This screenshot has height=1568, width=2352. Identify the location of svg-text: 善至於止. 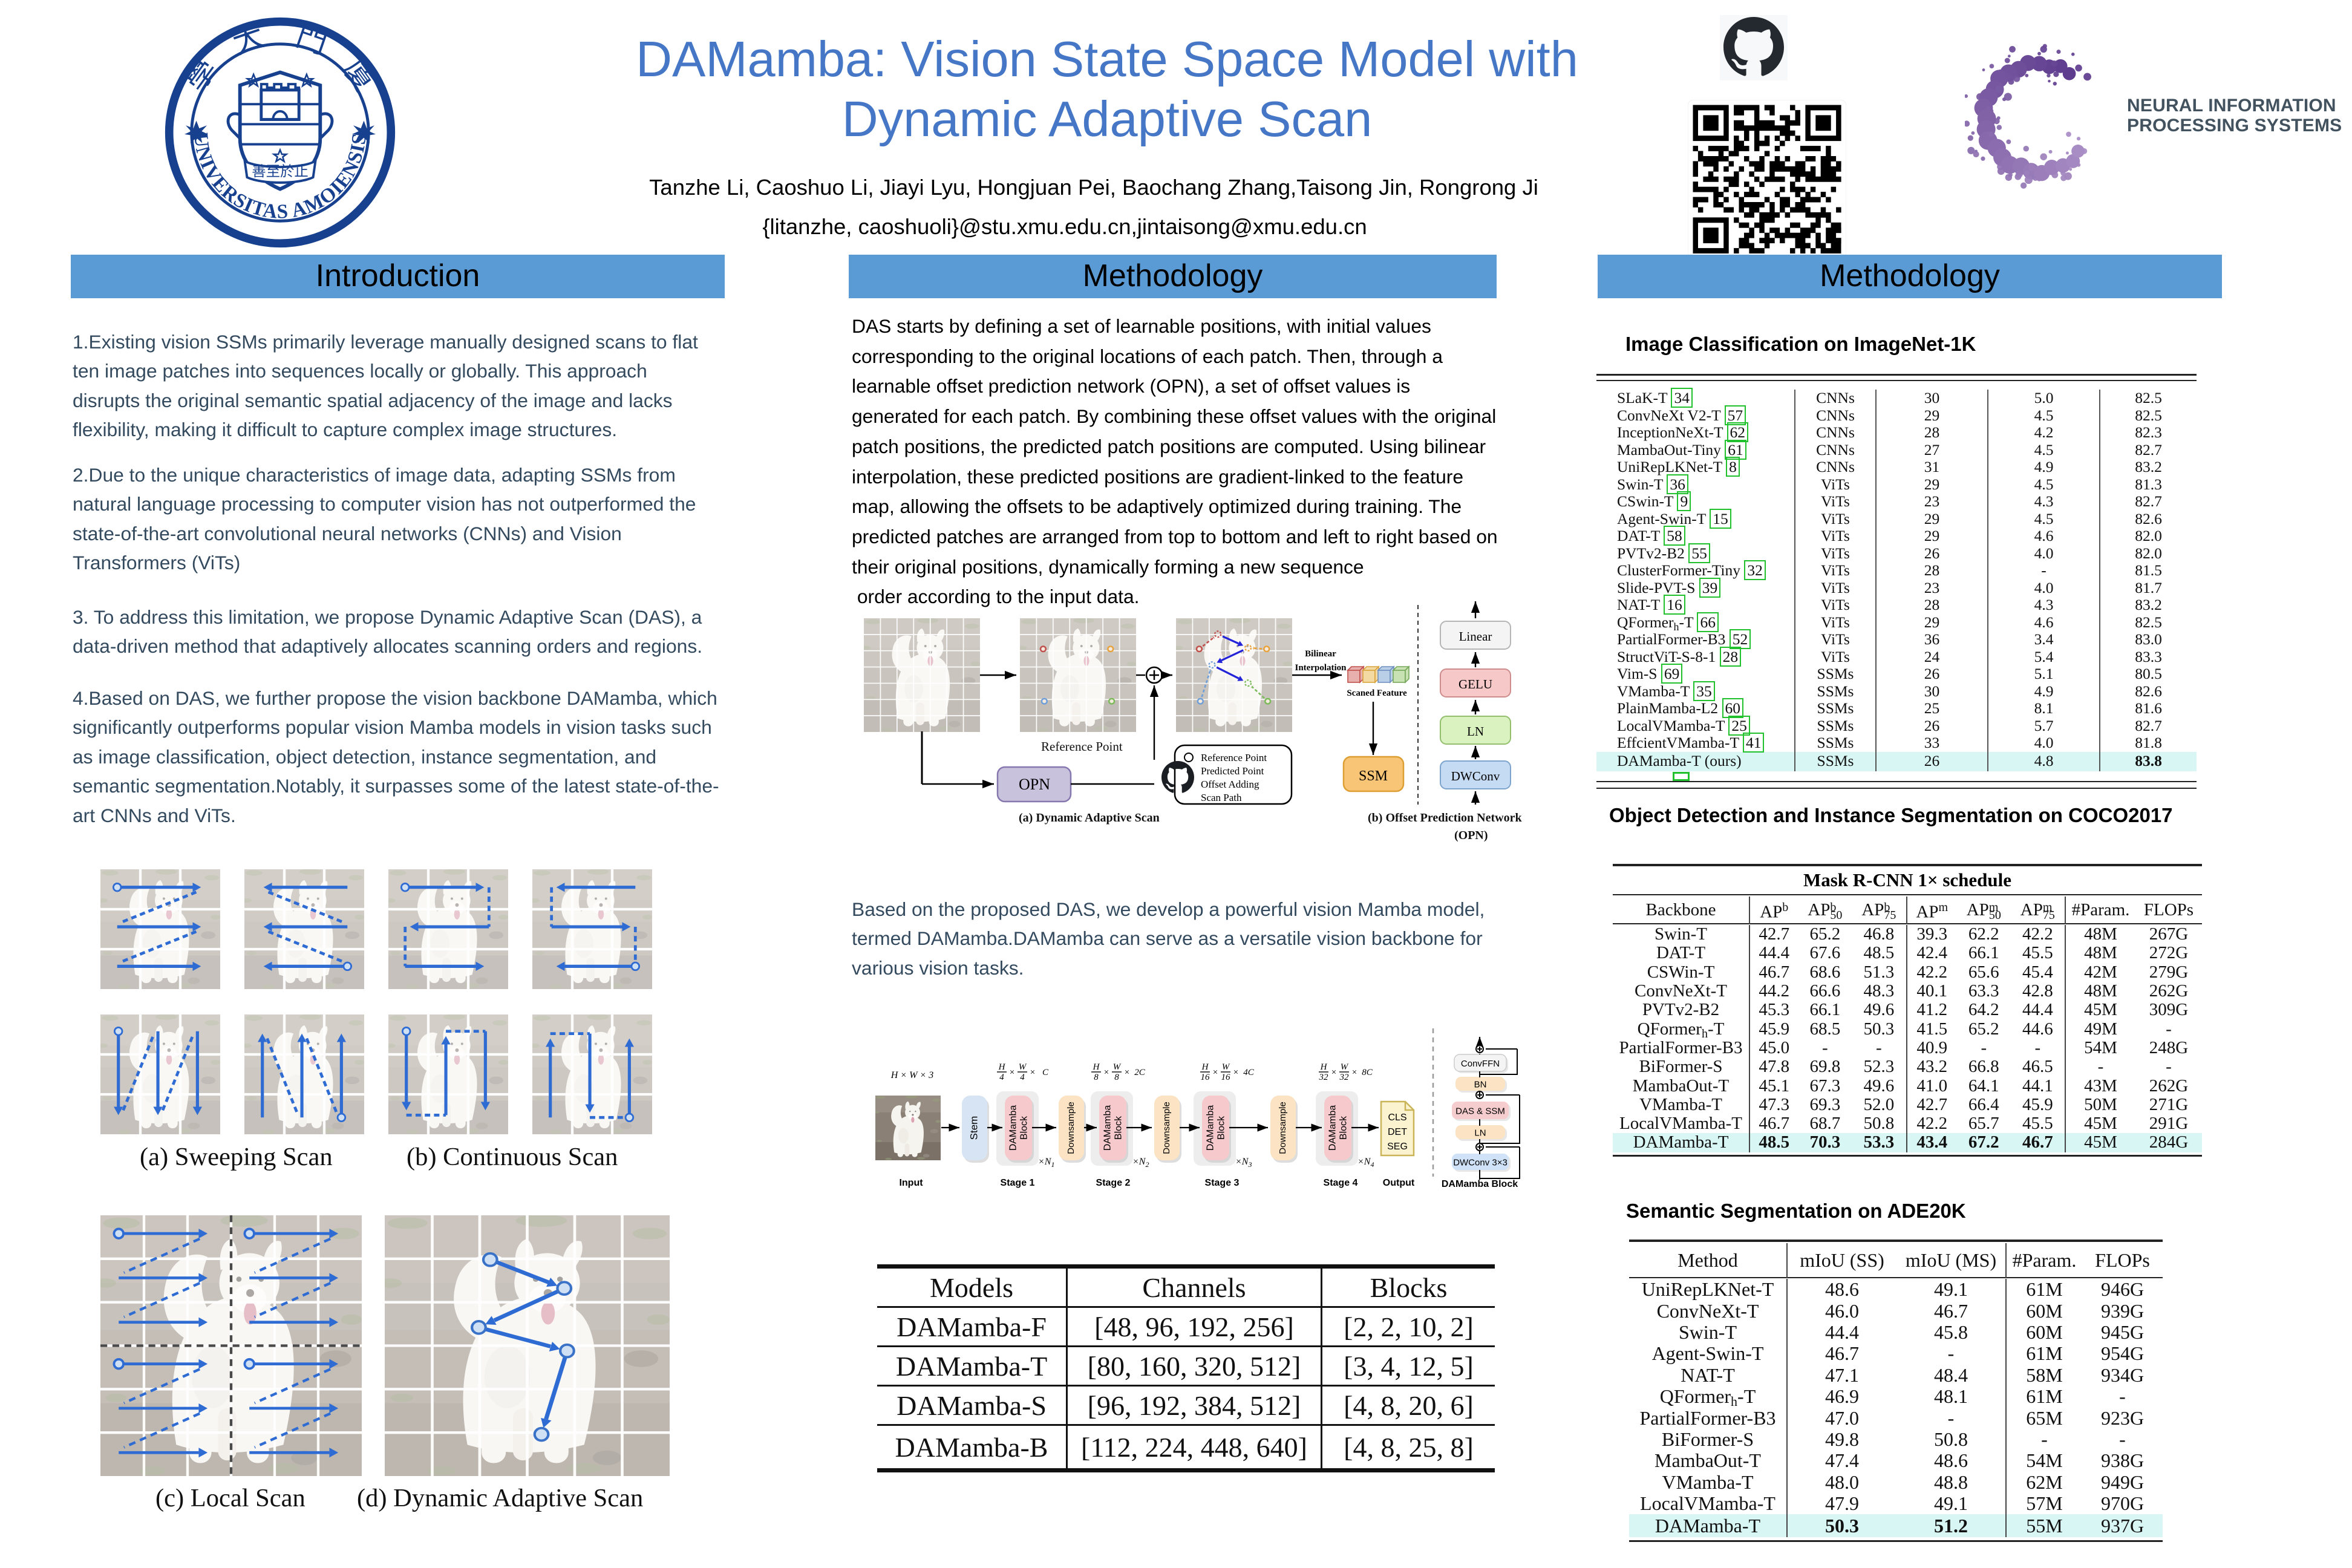
(280, 171).